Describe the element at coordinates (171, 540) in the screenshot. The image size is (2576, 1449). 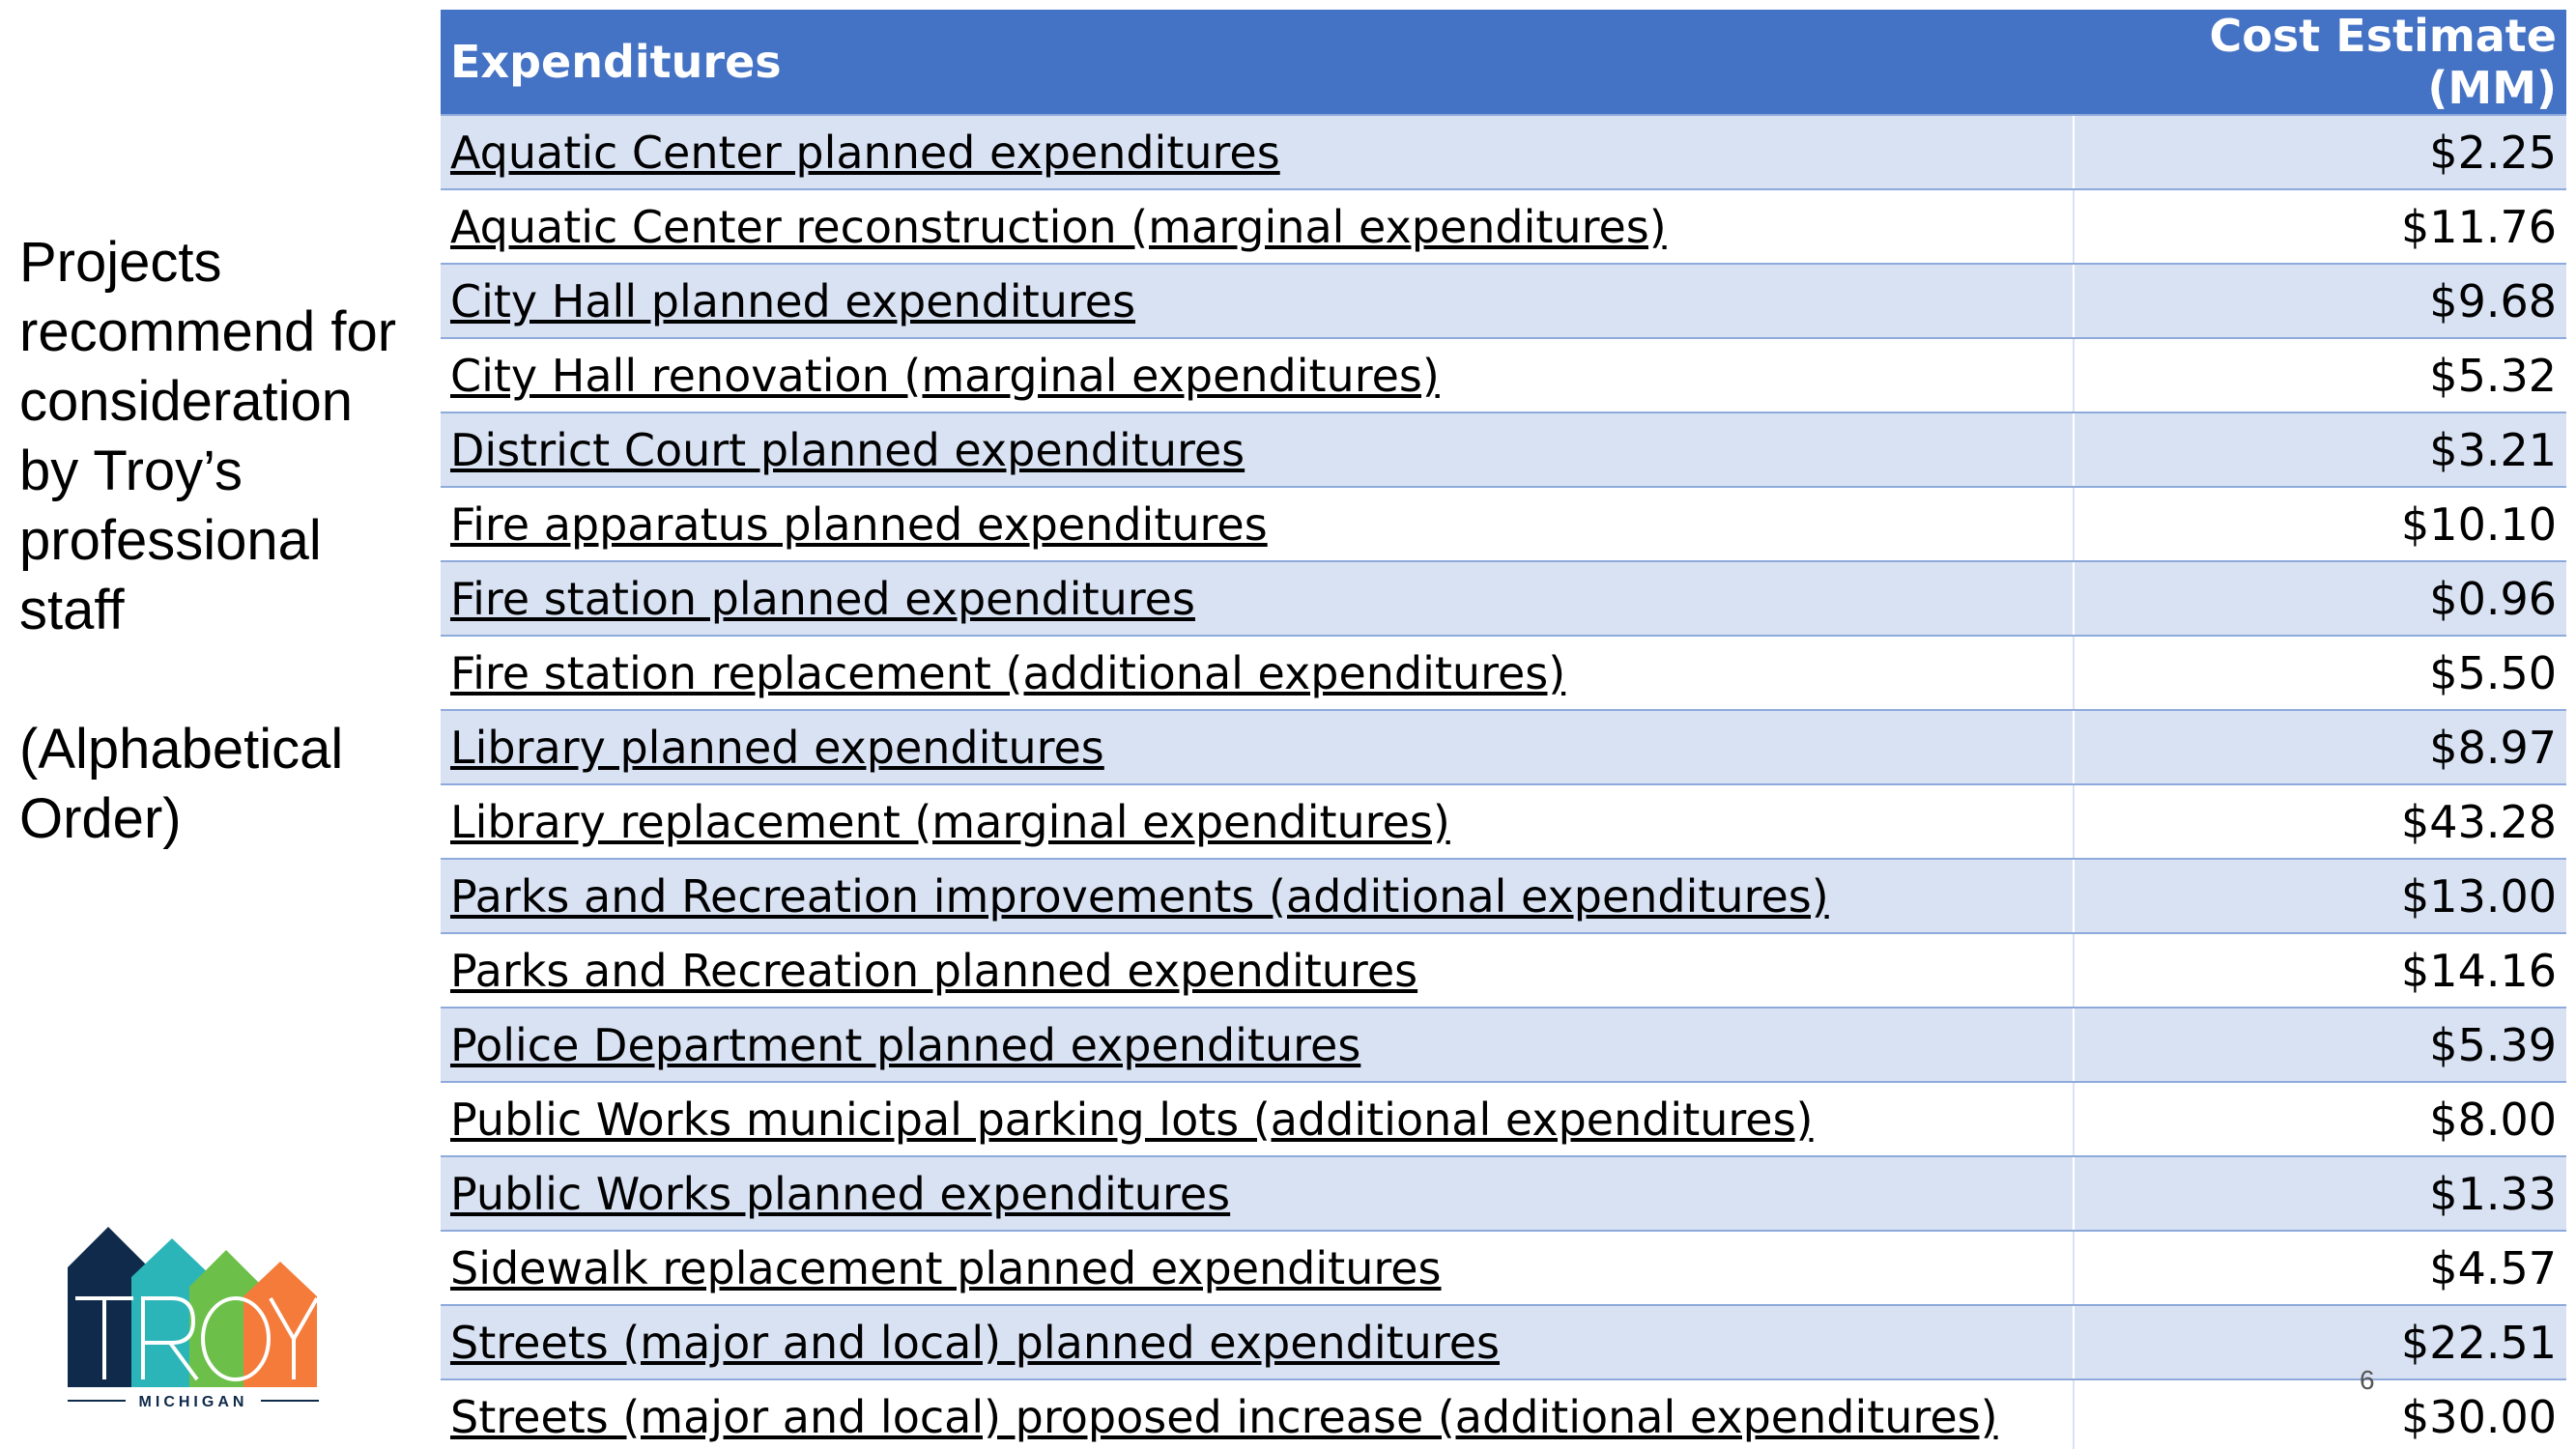
I see `side-line: professional` at that location.